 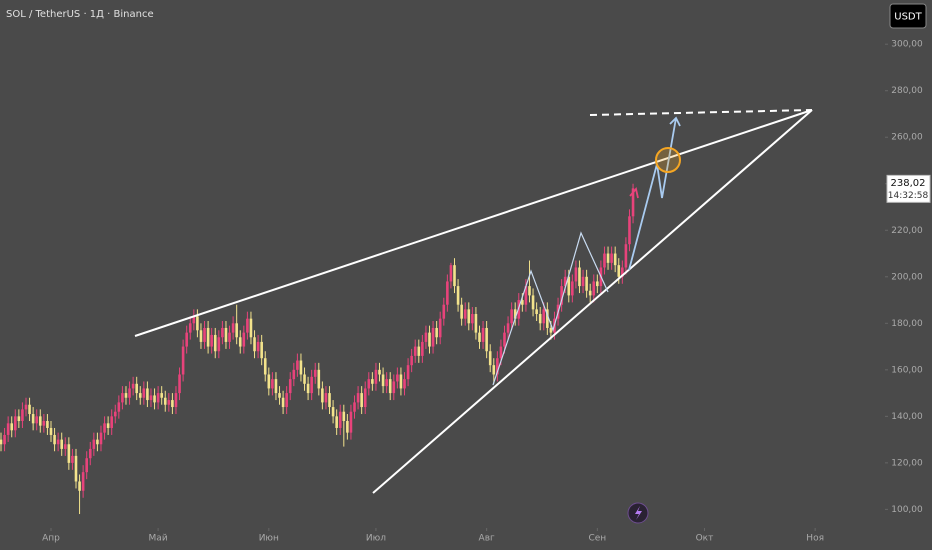 What do you see at coordinates (907, 417) in the screenshot?
I see `y-tick-label: 140,00` at bounding box center [907, 417].